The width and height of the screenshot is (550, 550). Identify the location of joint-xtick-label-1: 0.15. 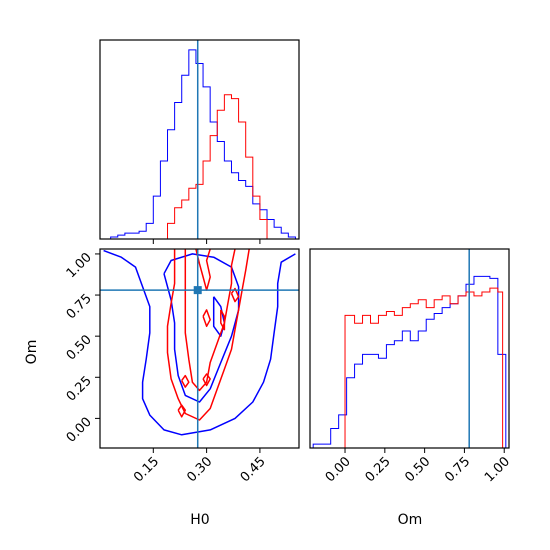
(146, 469).